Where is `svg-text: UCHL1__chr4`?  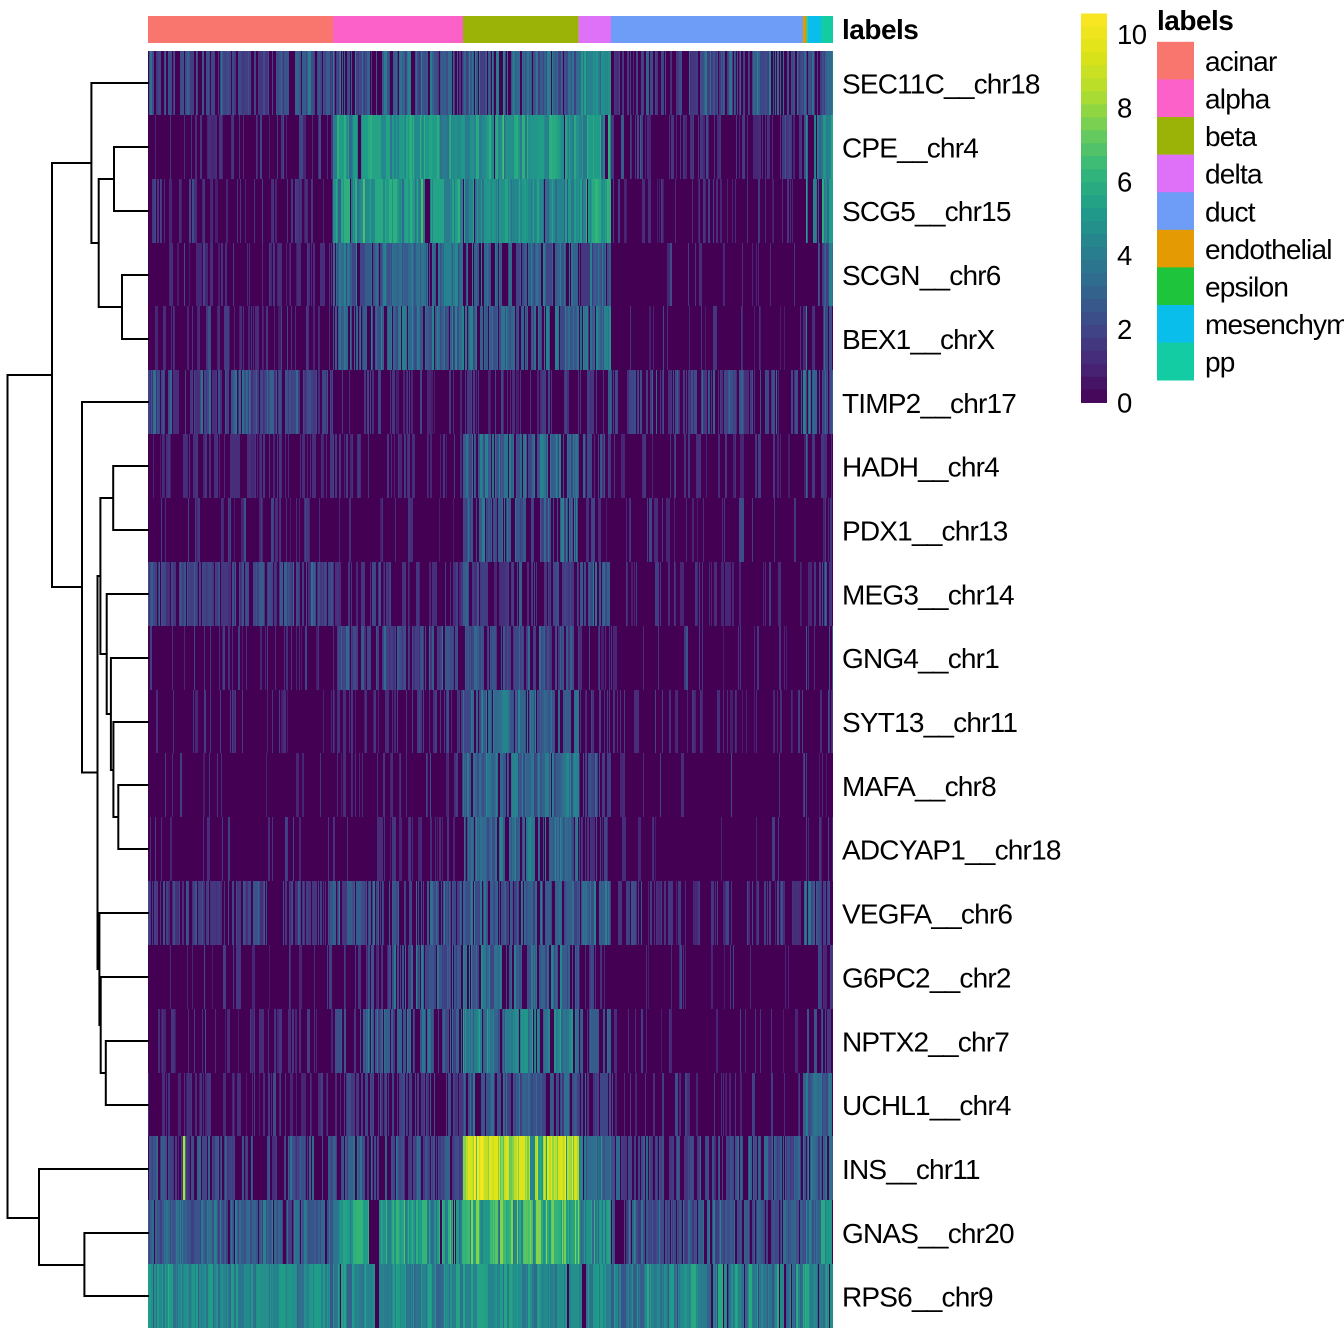 svg-text: UCHL1__chr4 is located at coordinates (926, 1105).